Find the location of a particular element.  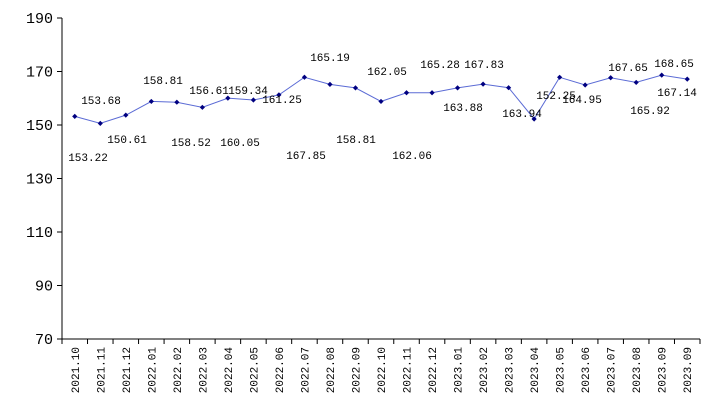

data-label: 153.22 is located at coordinates (88, 159).